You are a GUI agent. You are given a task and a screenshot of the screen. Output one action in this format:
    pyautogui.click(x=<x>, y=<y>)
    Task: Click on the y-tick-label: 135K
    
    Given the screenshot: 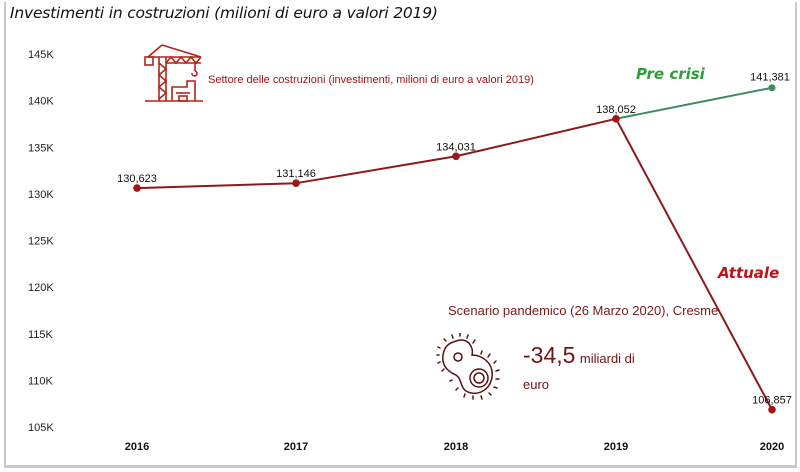 What is the action you would take?
    pyautogui.click(x=41, y=148)
    